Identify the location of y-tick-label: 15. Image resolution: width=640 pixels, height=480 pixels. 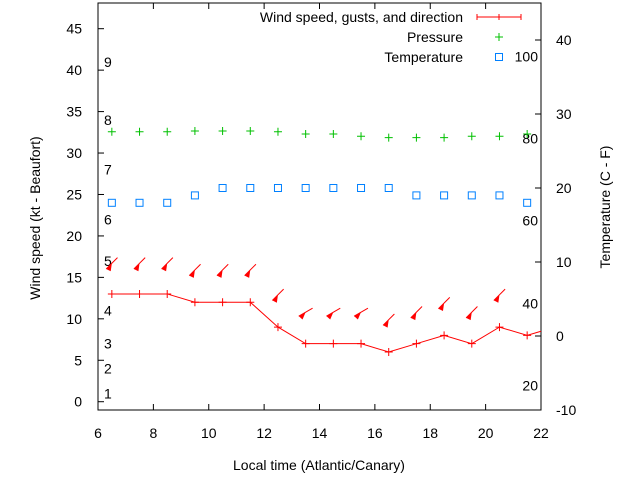
(74, 277).